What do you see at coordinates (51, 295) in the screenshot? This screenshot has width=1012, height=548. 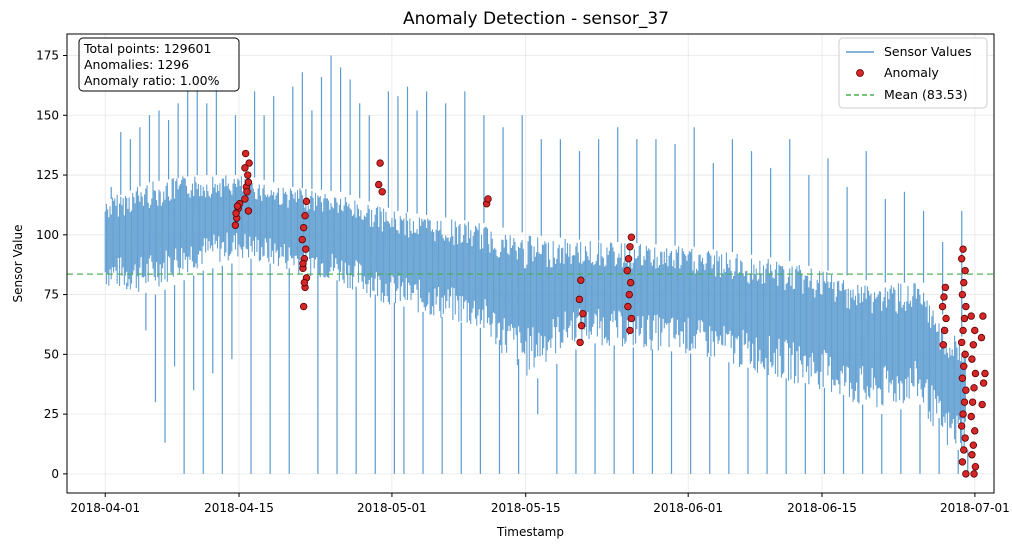 I see `y-tick-label: 75` at bounding box center [51, 295].